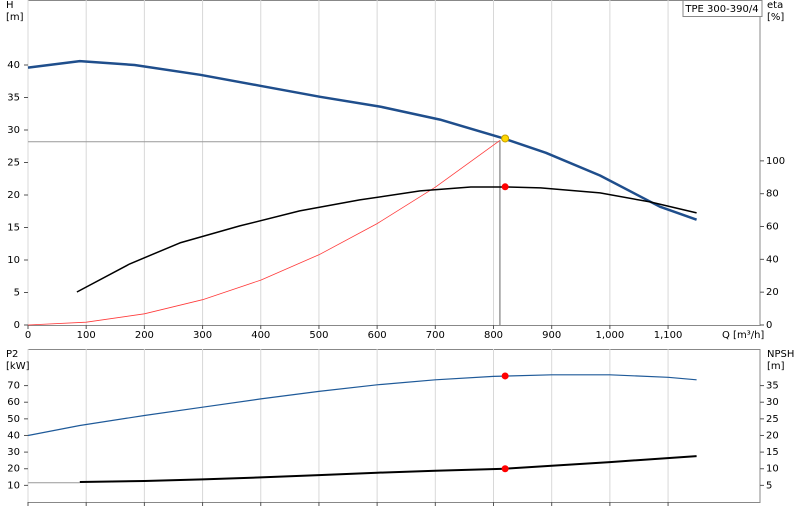 This screenshot has width=800, height=520. Describe the element at coordinates (13, 386) in the screenshot. I see `y-tick-label: 70` at that location.